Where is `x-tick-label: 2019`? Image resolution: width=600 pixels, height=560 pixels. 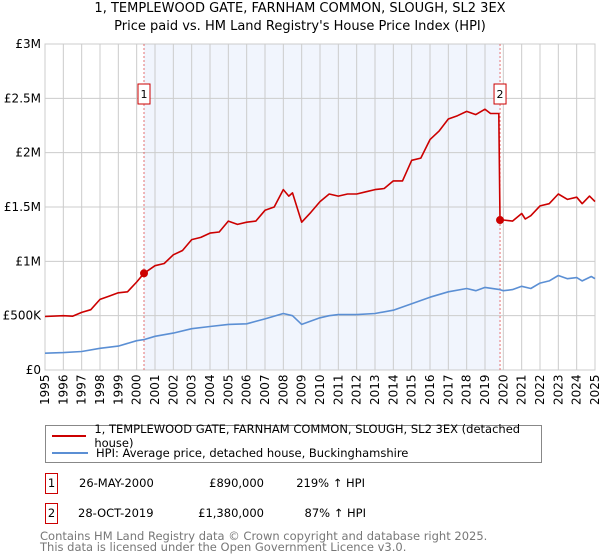 x-tick-label: 2019 is located at coordinates (485, 389).